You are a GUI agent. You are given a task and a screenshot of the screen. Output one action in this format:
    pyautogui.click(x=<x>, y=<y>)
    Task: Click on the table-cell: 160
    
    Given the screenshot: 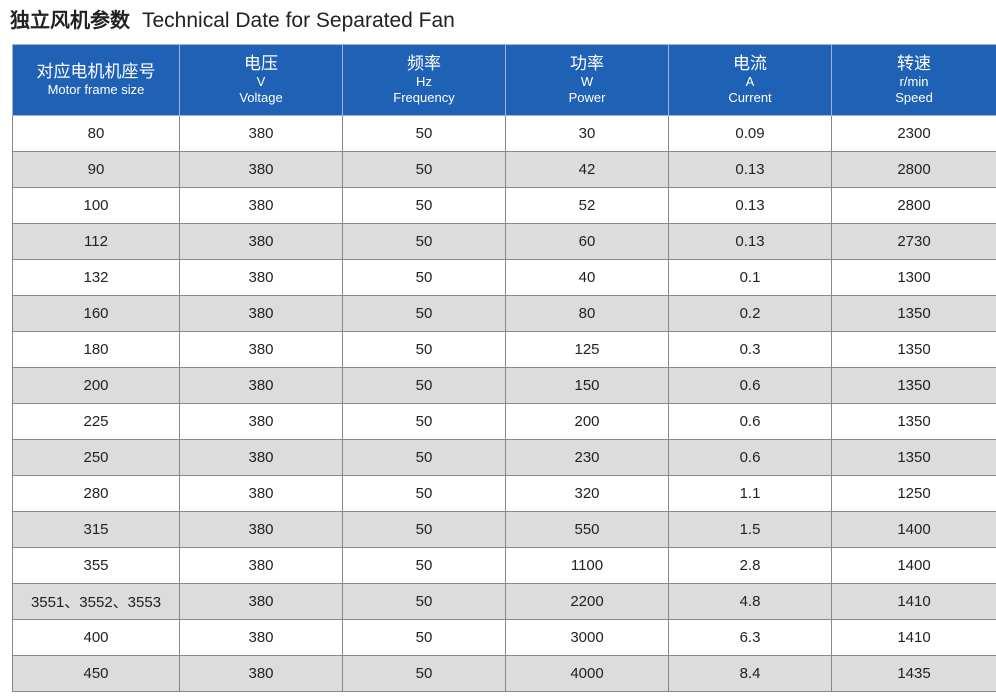 What is the action you would take?
    pyautogui.click(x=96, y=313)
    